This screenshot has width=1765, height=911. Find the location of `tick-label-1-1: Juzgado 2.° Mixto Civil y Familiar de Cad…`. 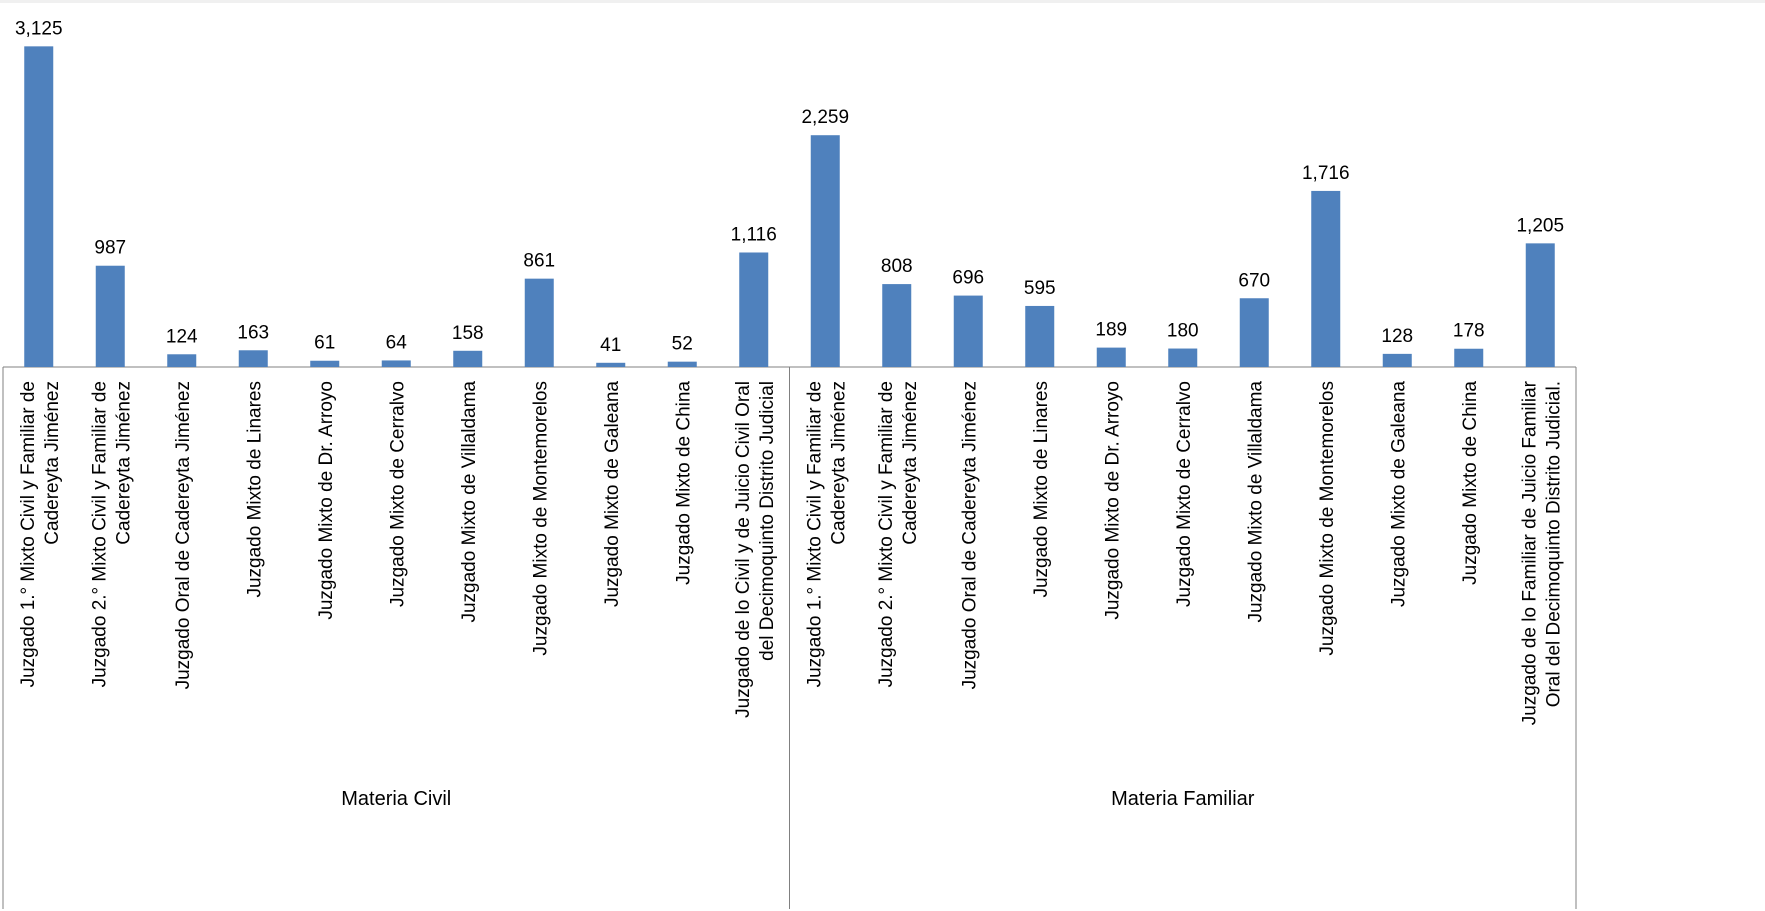

tick-label-1-1: Juzgado 2.° Mixto Civil y Familiar de Cad… is located at coordinates (898, 534).